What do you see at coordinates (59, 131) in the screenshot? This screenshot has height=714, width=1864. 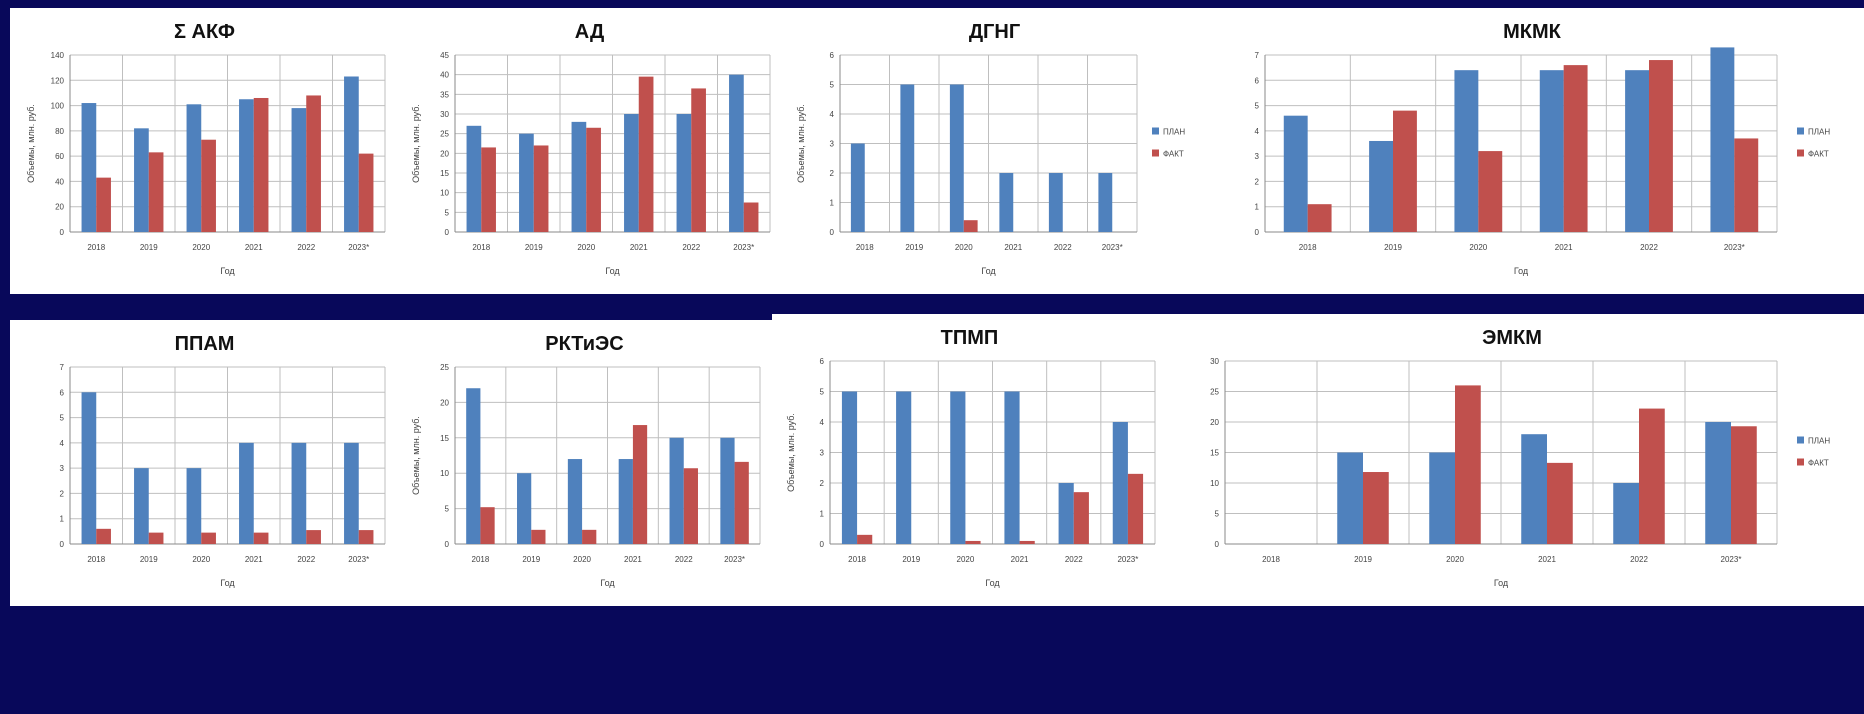 I see `y-tick-label: 80` at bounding box center [59, 131].